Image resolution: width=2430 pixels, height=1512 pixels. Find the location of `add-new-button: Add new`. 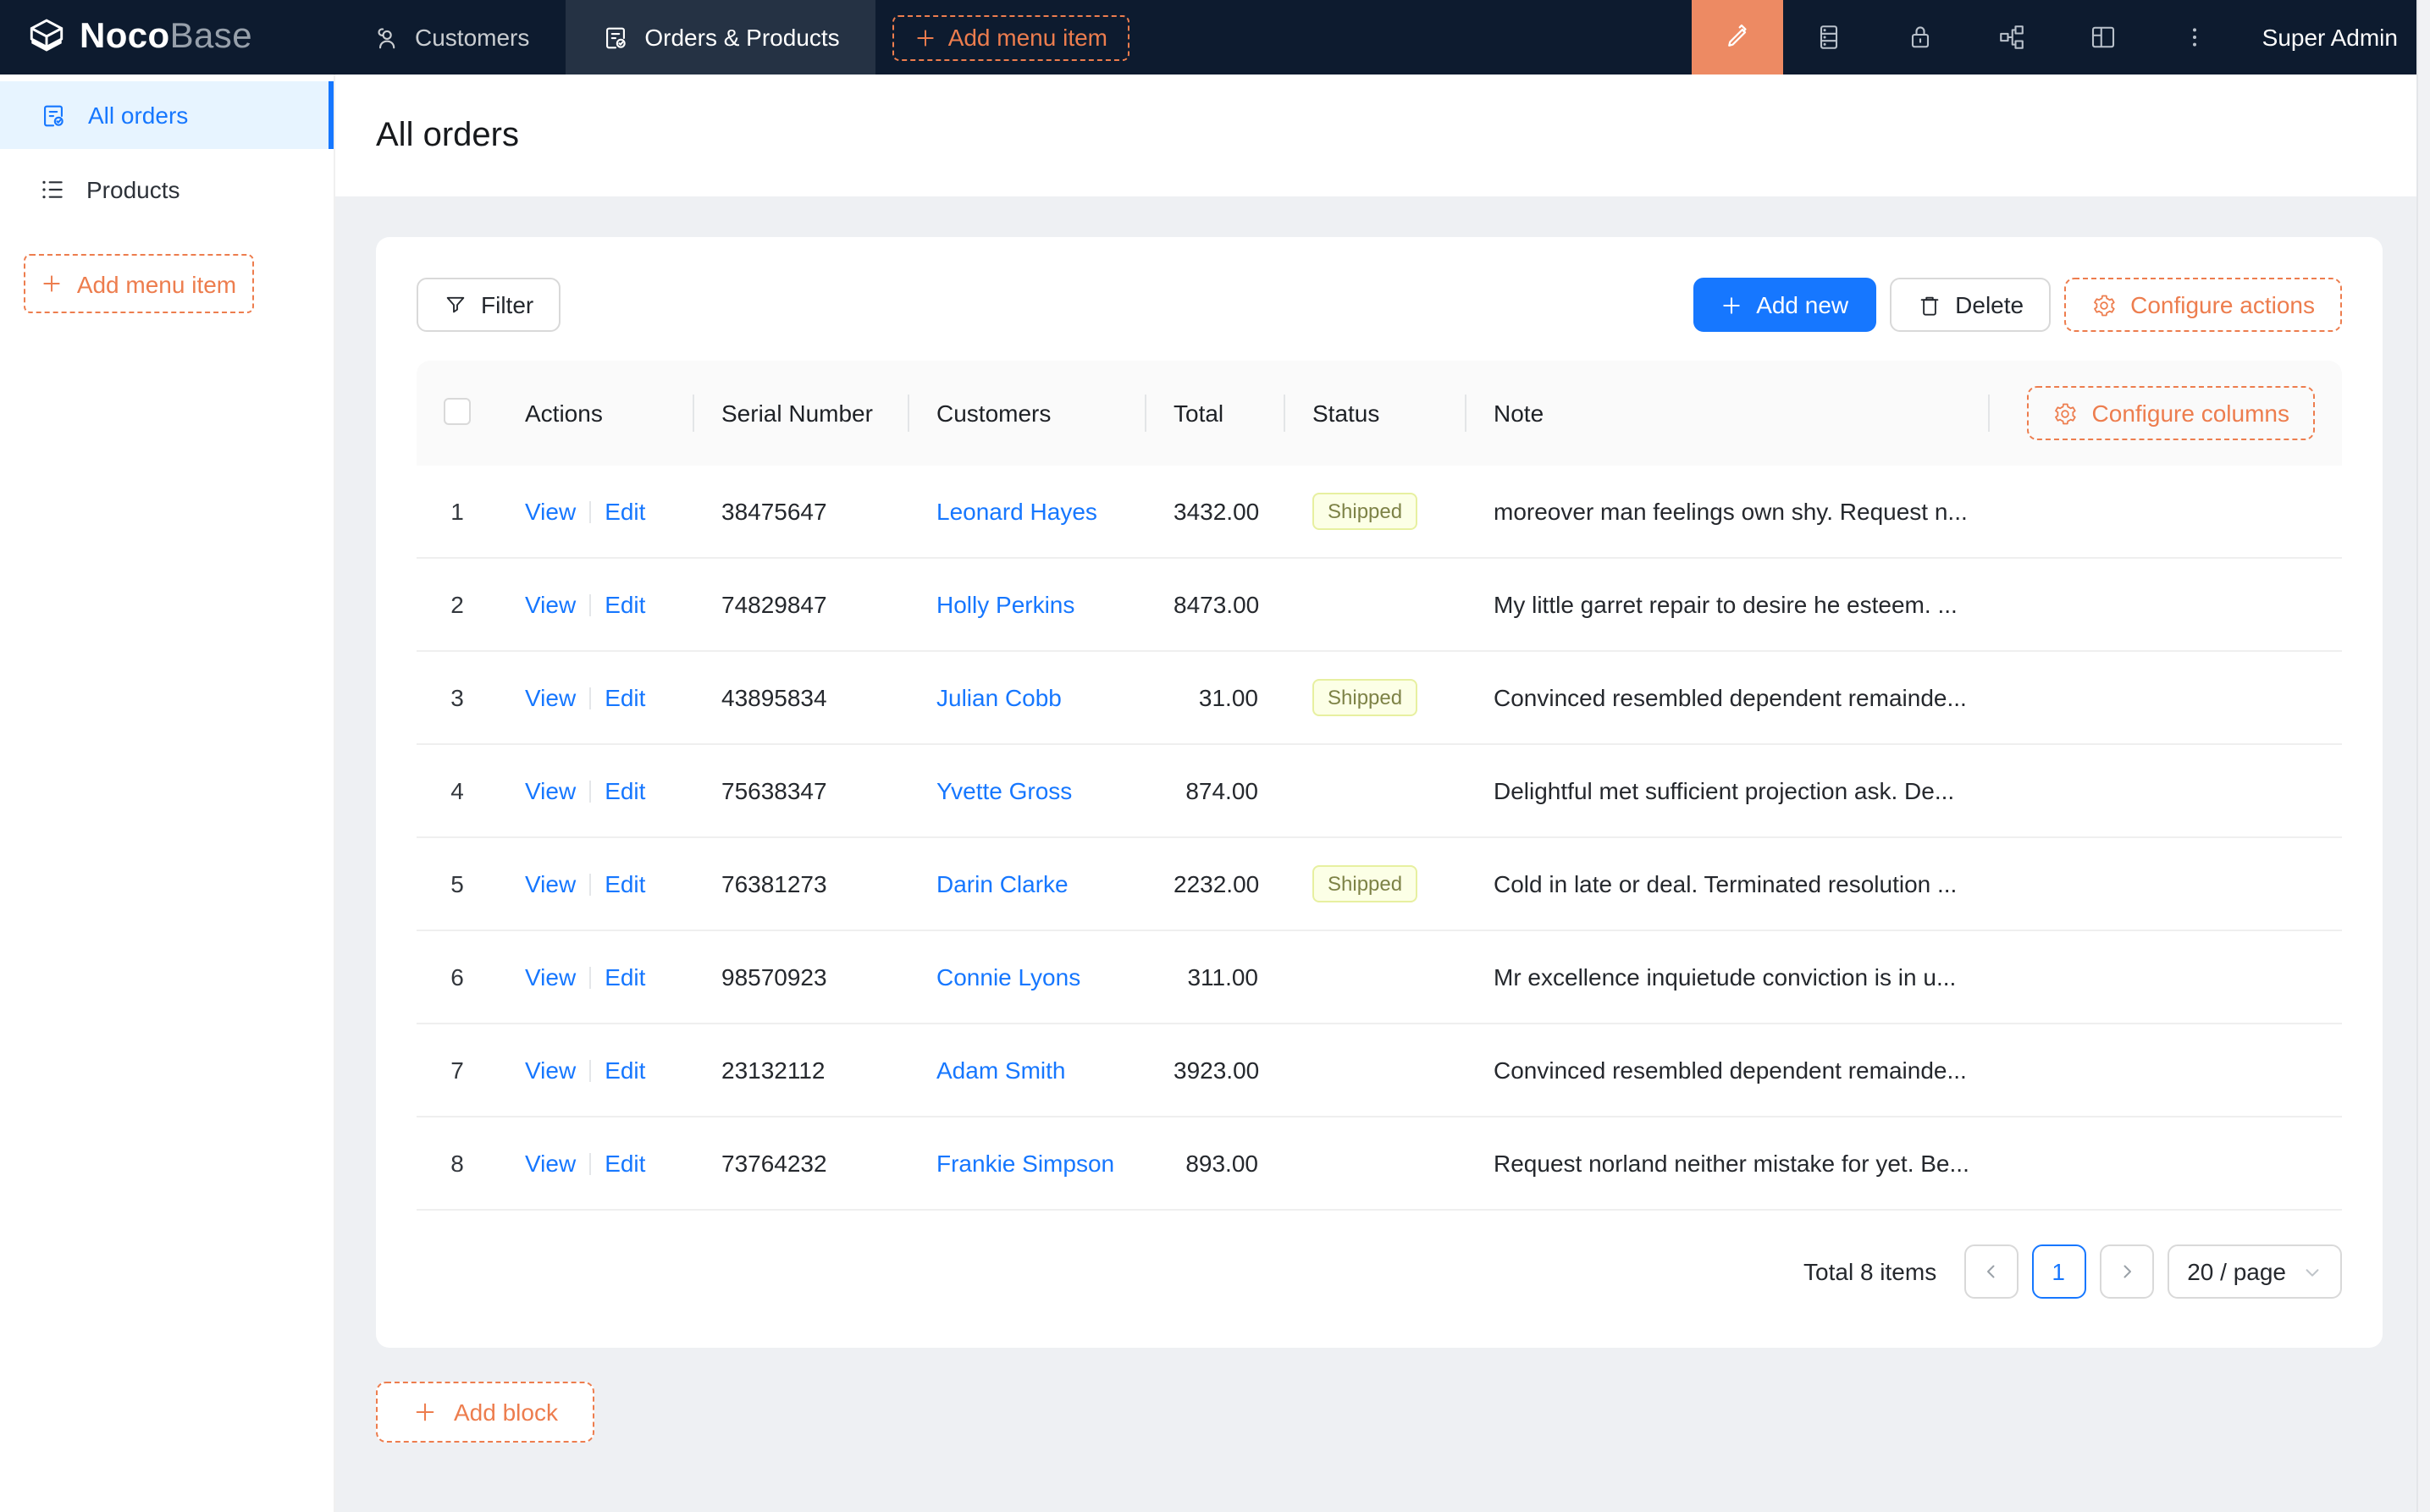

add-new-button: Add new is located at coordinates (1785, 305).